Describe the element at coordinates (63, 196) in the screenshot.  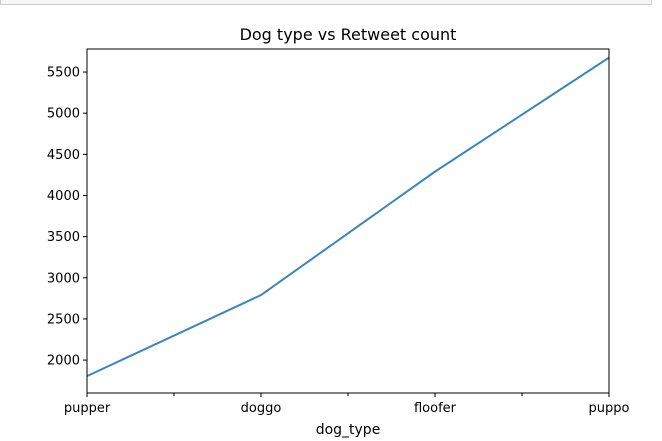
I see `y-tick-label: 4000` at that location.